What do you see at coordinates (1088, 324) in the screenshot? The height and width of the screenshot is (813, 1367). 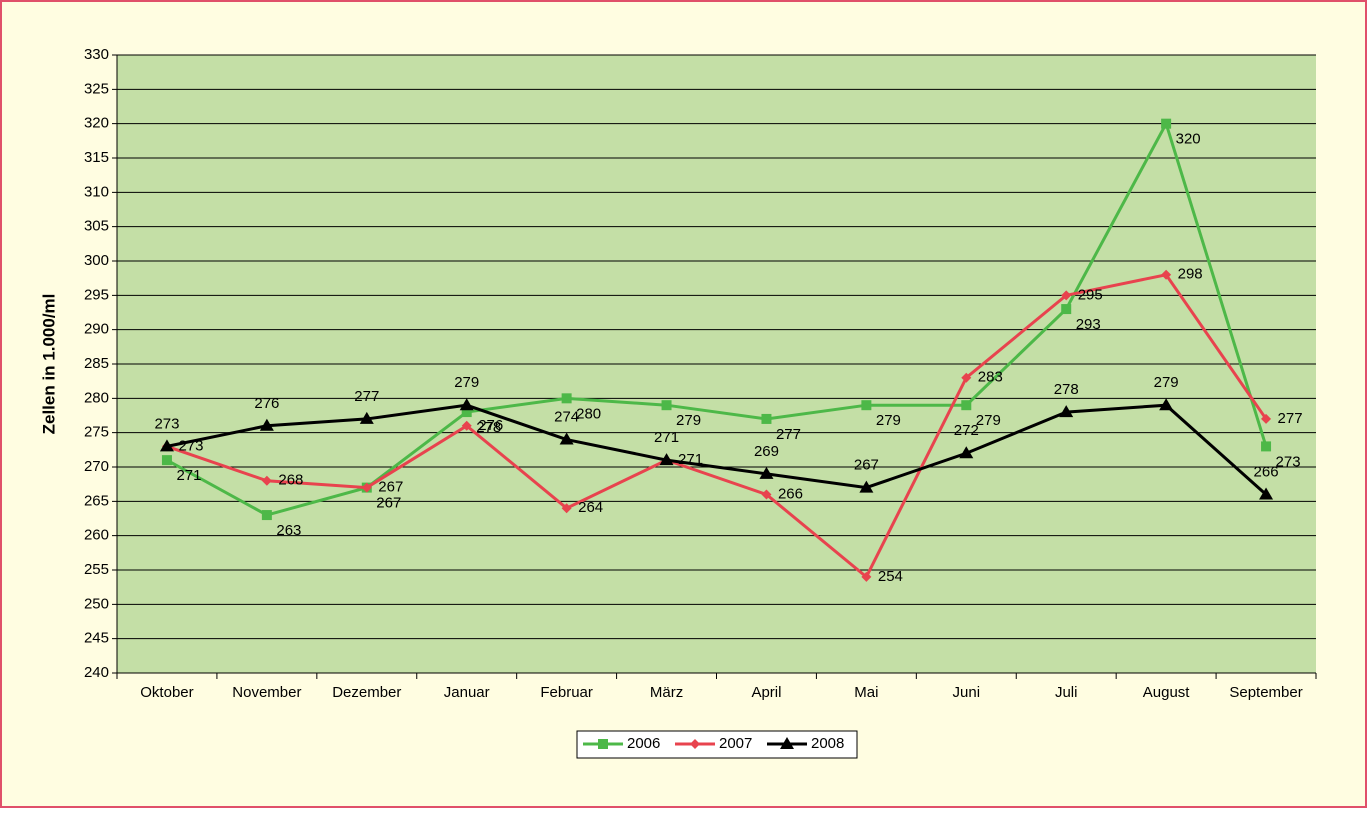 I see `data-label: 293` at bounding box center [1088, 324].